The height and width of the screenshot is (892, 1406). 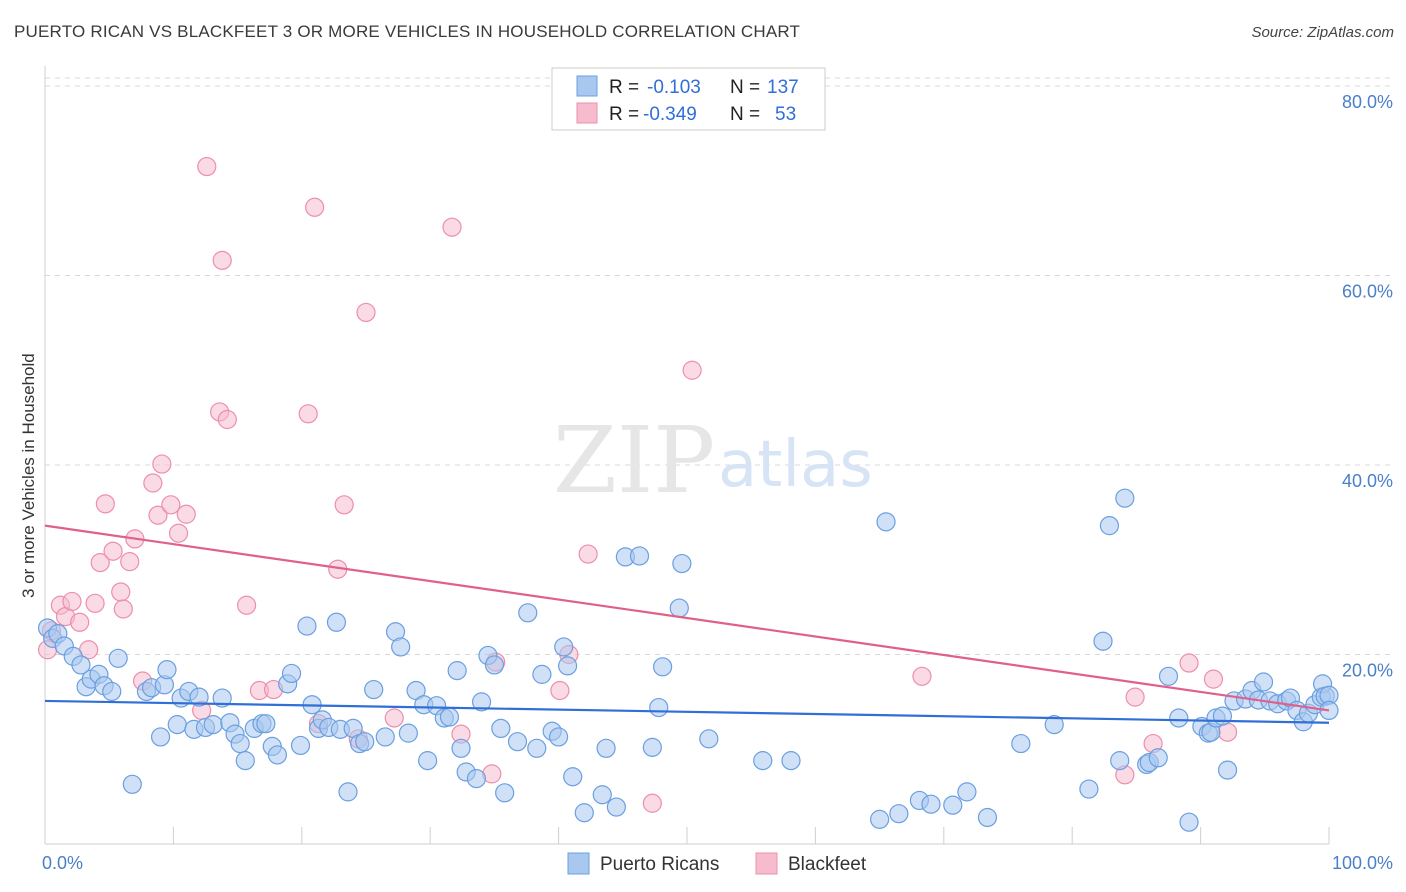 I want to click on legend-n-value: 137, so click(x=783, y=87).